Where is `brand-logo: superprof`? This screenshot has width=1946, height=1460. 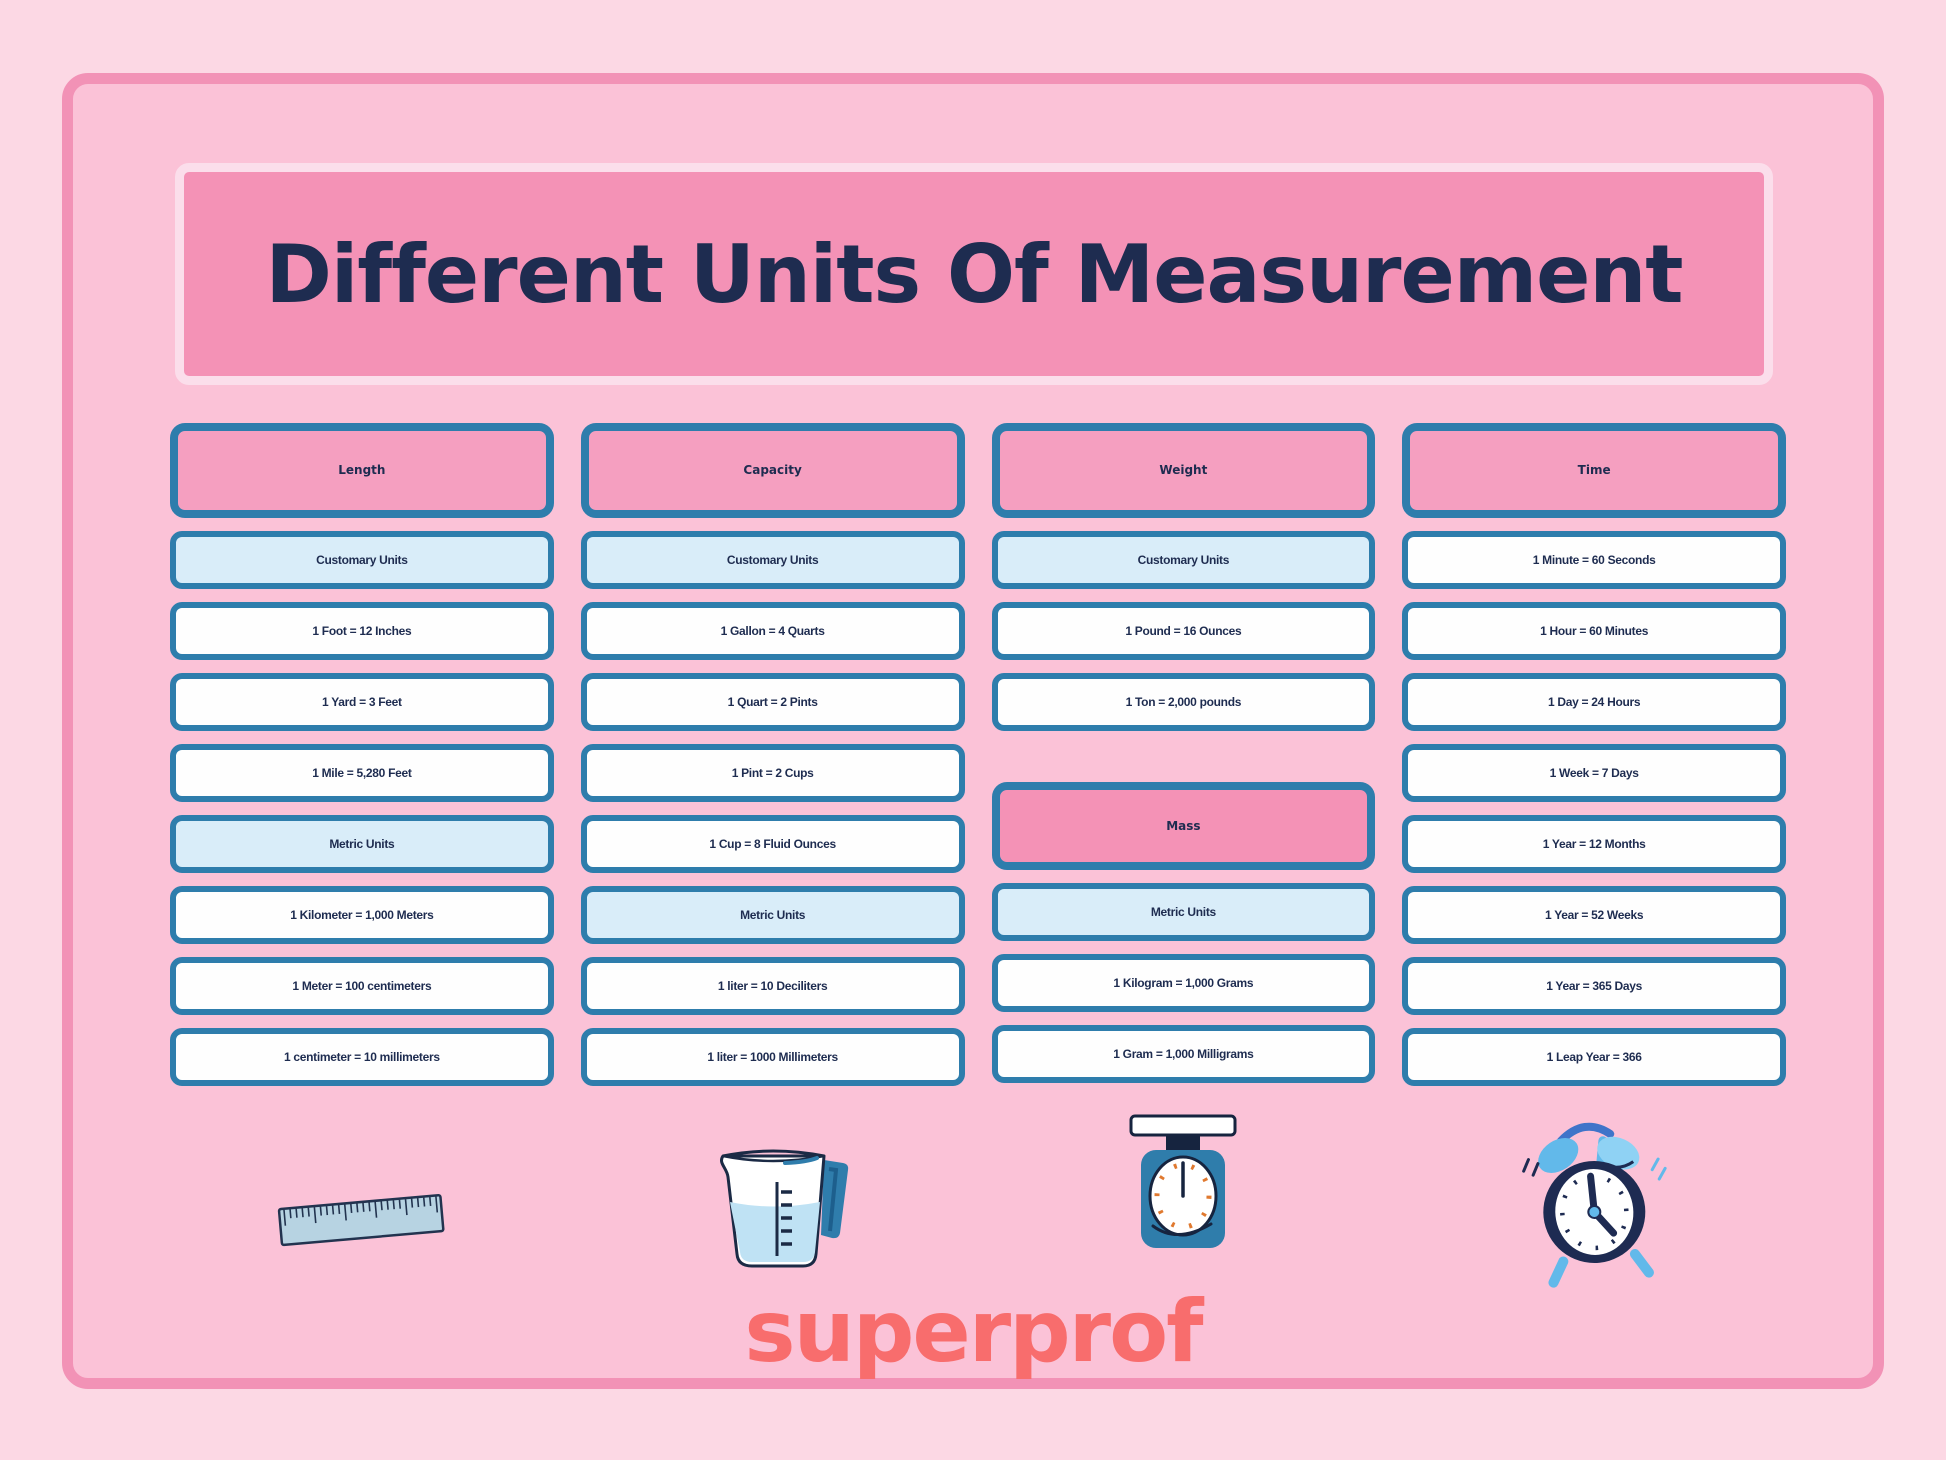
brand-logo: superprof is located at coordinates (973, 1332).